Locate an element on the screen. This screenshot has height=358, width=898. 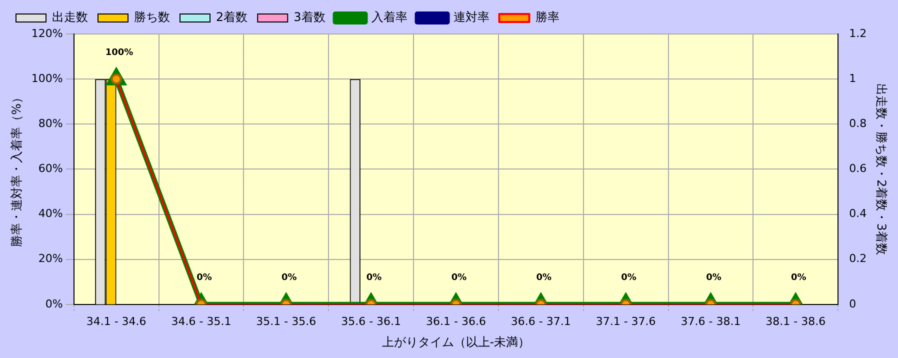
x-tick-label: 34.1 - 34.6 is located at coordinates (116, 321).